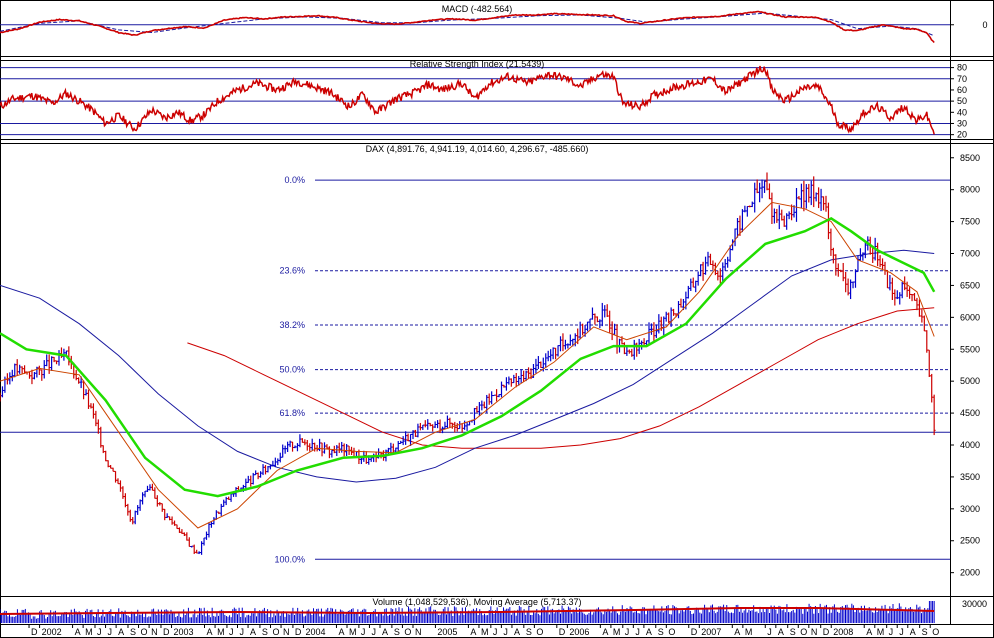  Describe the element at coordinates (962, 123) in the screenshot. I see `rsi-tick-label: 30` at that location.